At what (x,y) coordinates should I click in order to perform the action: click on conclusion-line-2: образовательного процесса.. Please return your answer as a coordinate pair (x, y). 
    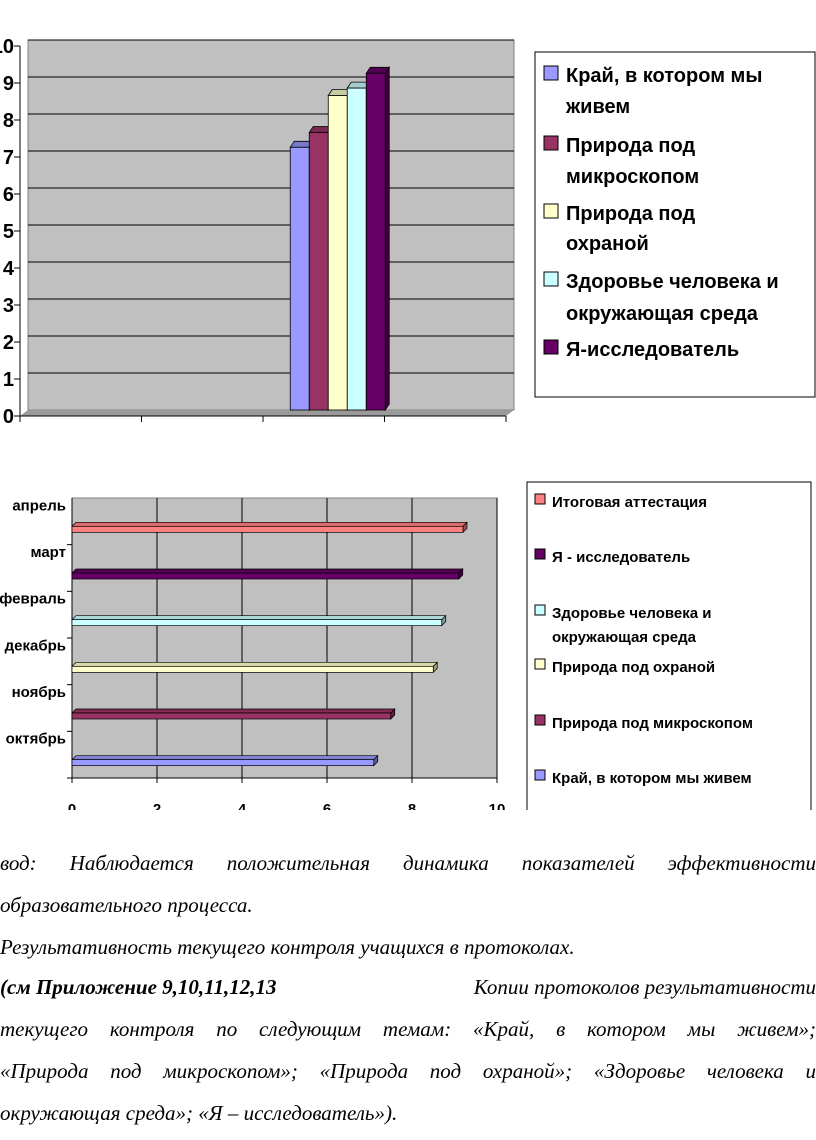
    Looking at the image, I should click on (126, 905).